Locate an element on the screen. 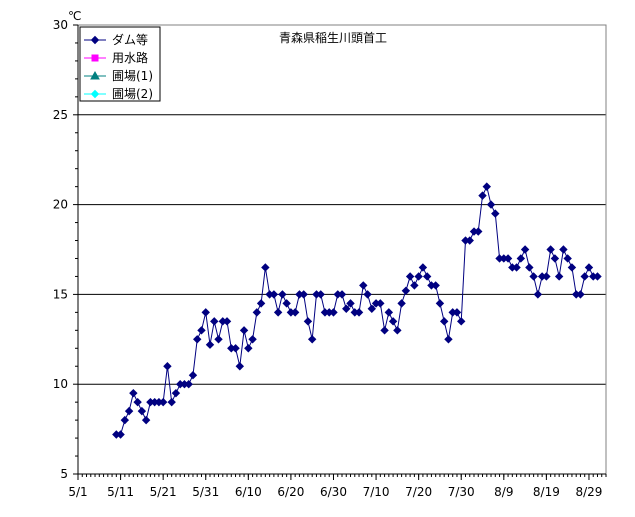  x-tick-label: 5/21 is located at coordinates (163, 492).